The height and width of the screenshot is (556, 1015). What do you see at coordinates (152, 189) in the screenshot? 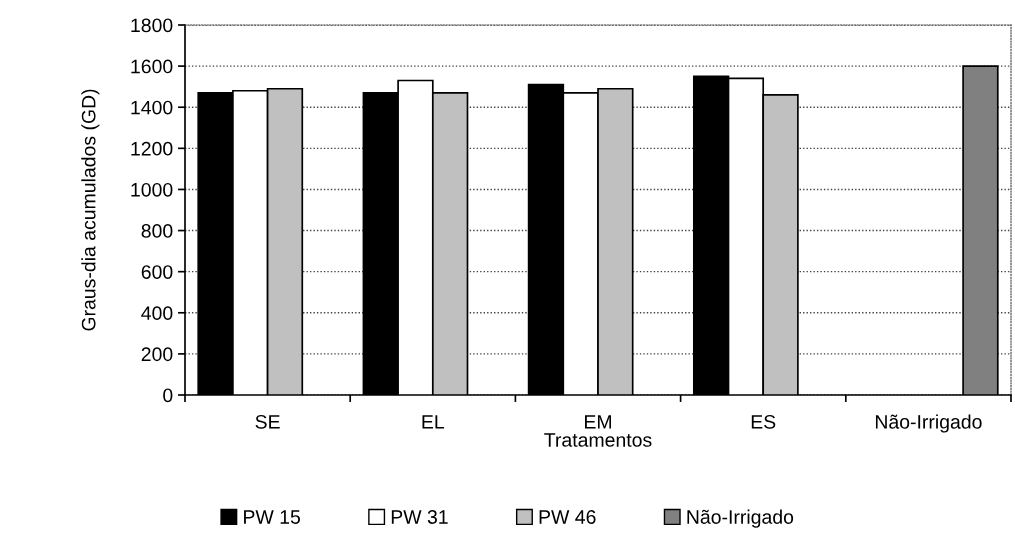
I see `y-tick-label: 1000` at bounding box center [152, 189].